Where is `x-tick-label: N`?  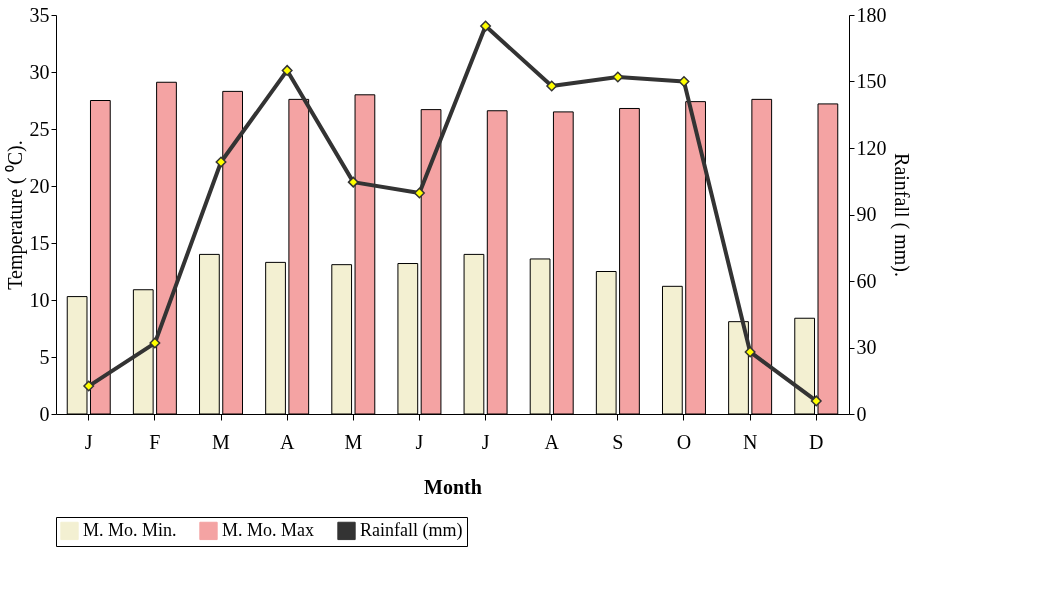 x-tick-label: N is located at coordinates (750, 441).